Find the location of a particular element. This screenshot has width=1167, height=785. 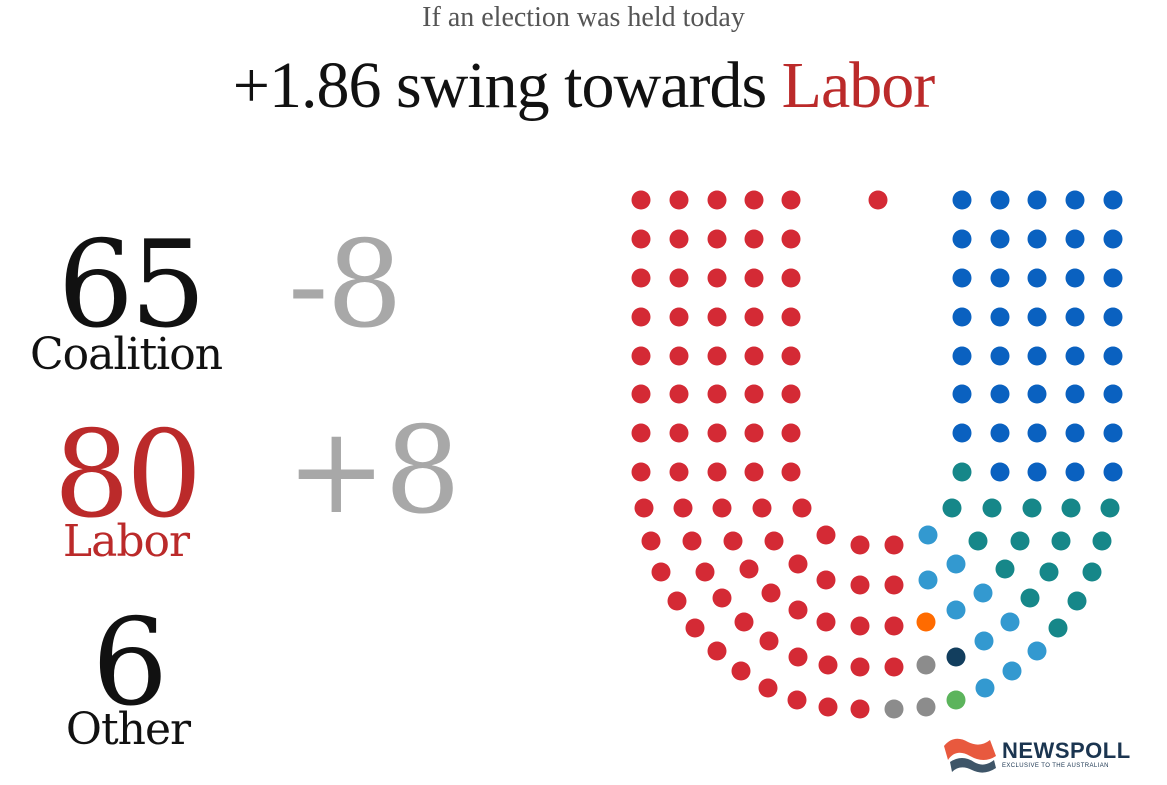

other-label: Other is located at coordinates (128, 729).